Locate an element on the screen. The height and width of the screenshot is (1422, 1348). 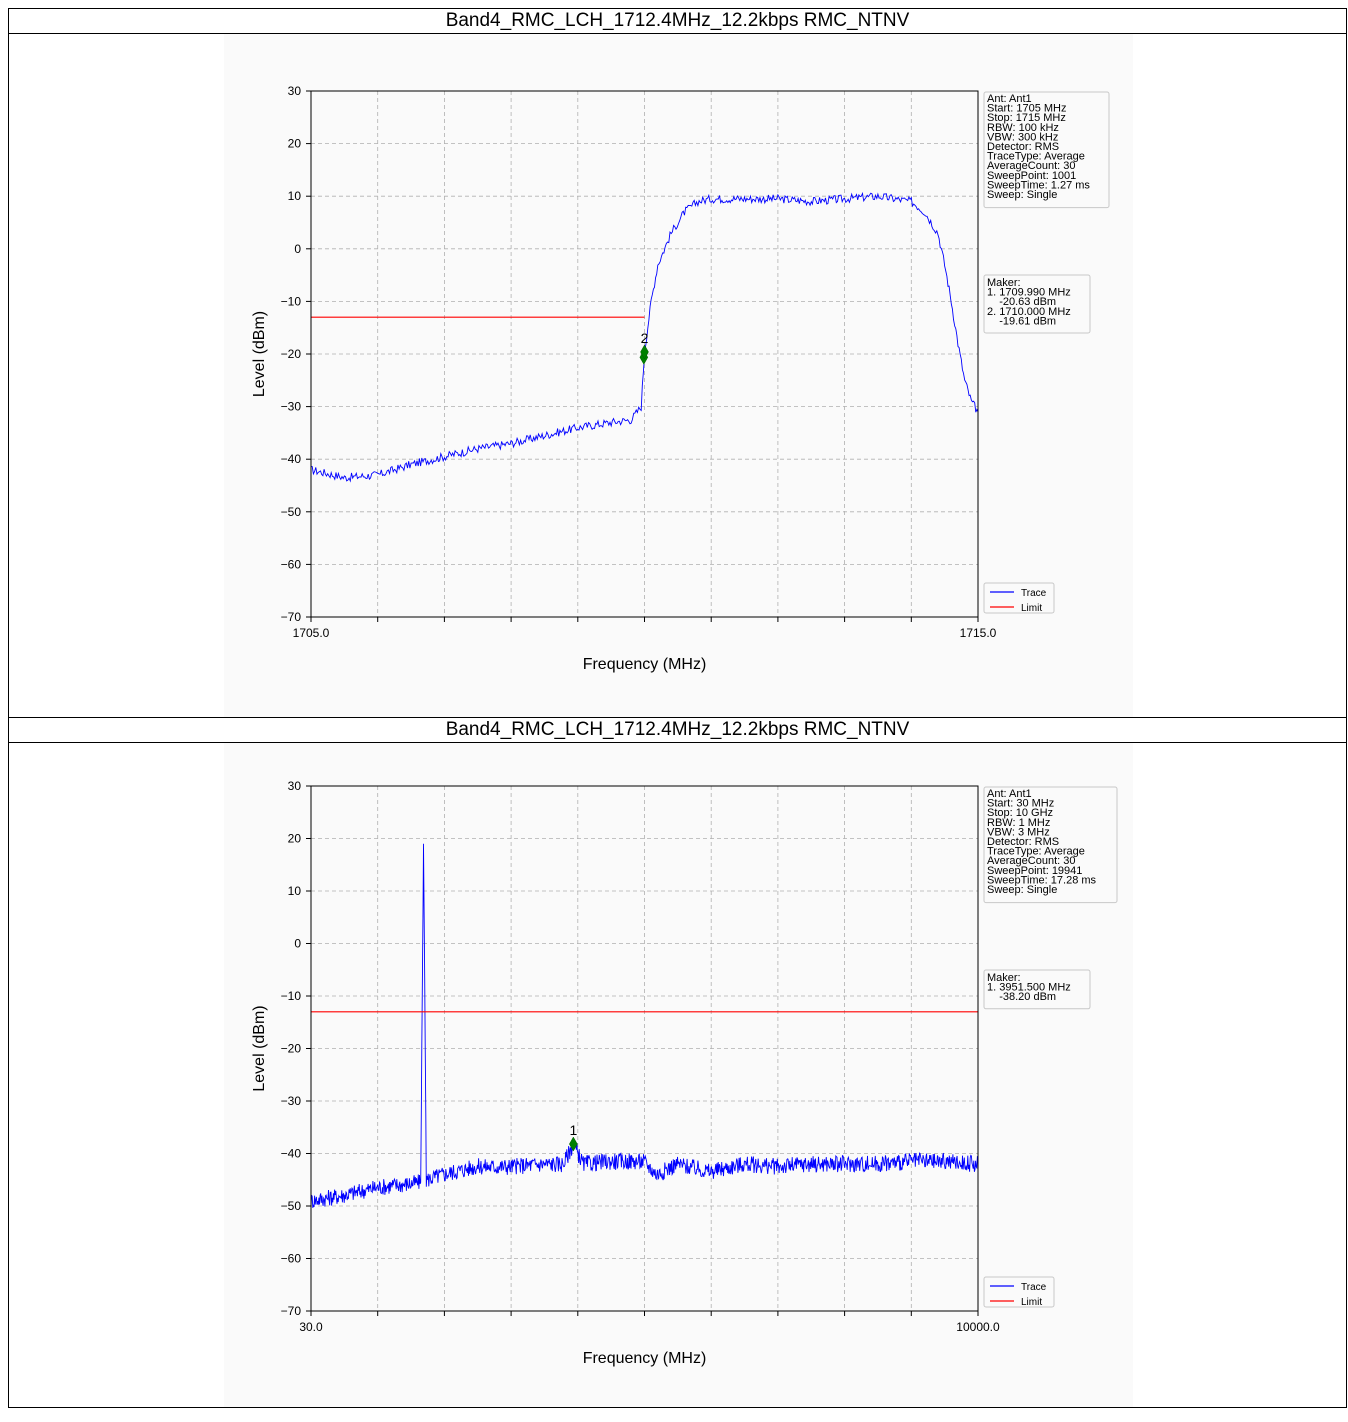
maker-box-line: 1. 1709.990 MHz is located at coordinates (1029, 293).